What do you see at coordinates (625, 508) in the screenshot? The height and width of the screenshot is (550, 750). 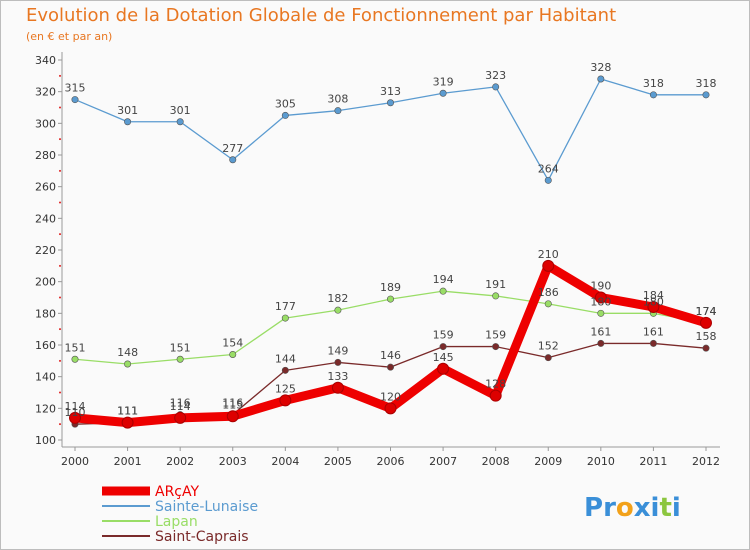 I see `logo-letter: o` at bounding box center [625, 508].